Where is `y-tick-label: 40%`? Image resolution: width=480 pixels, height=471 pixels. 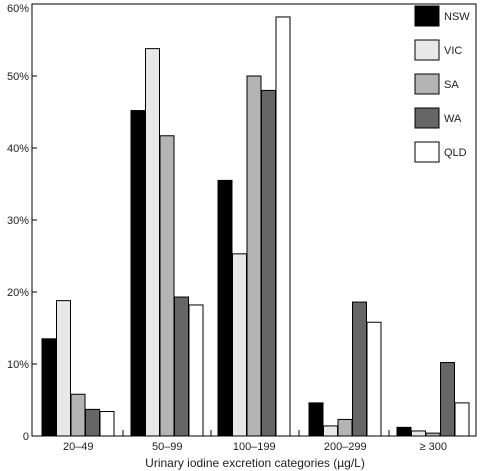
y-tick-label: 40% is located at coordinates (18, 149).